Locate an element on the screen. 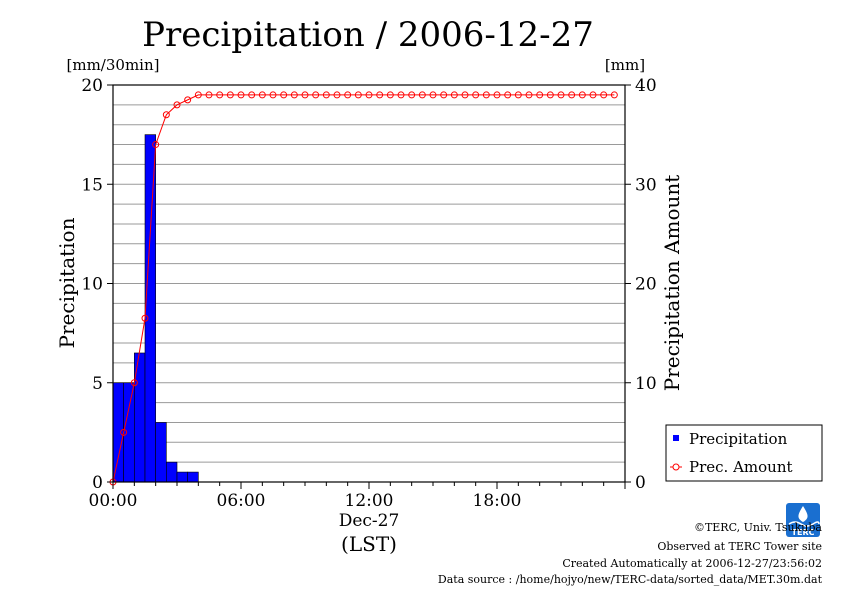 Image resolution: width=842 pixels, height=595 pixels. left-tick-label: 0 is located at coordinates (97, 483).